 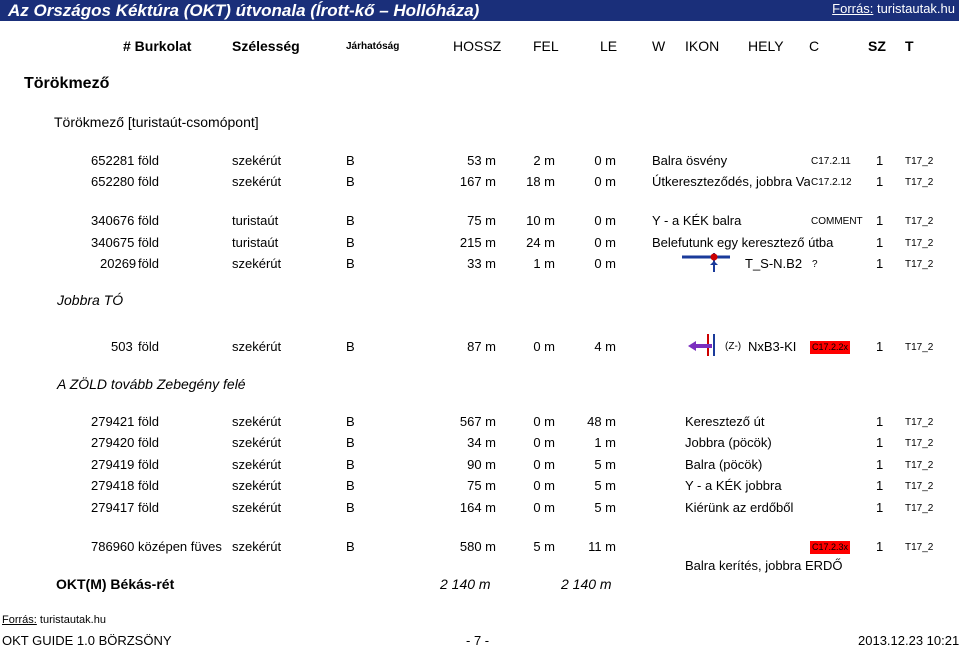 What do you see at coordinates (830, 347) in the screenshot?
I see `row-code-badge: C17.2.2x` at bounding box center [830, 347].